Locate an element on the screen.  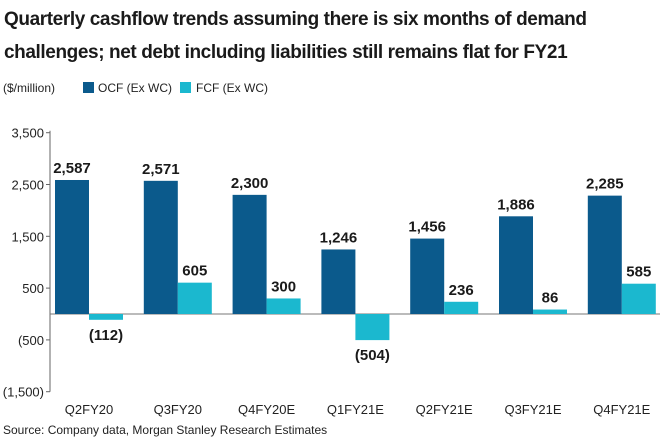
y-tick-label: 500 is located at coordinates (33, 288).